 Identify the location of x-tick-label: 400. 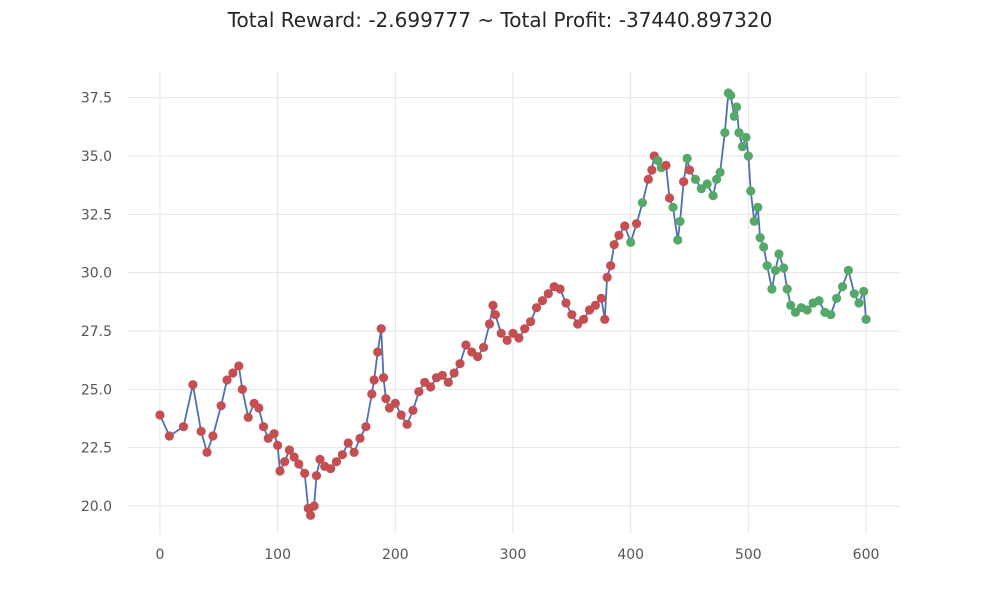
(630, 555).